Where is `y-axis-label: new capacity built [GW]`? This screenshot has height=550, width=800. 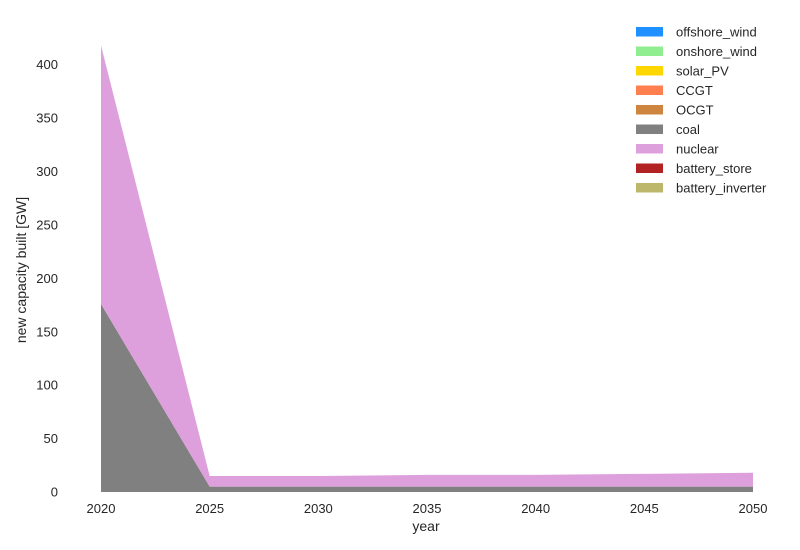
y-axis-label: new capacity built [GW] is located at coordinates (21, 270).